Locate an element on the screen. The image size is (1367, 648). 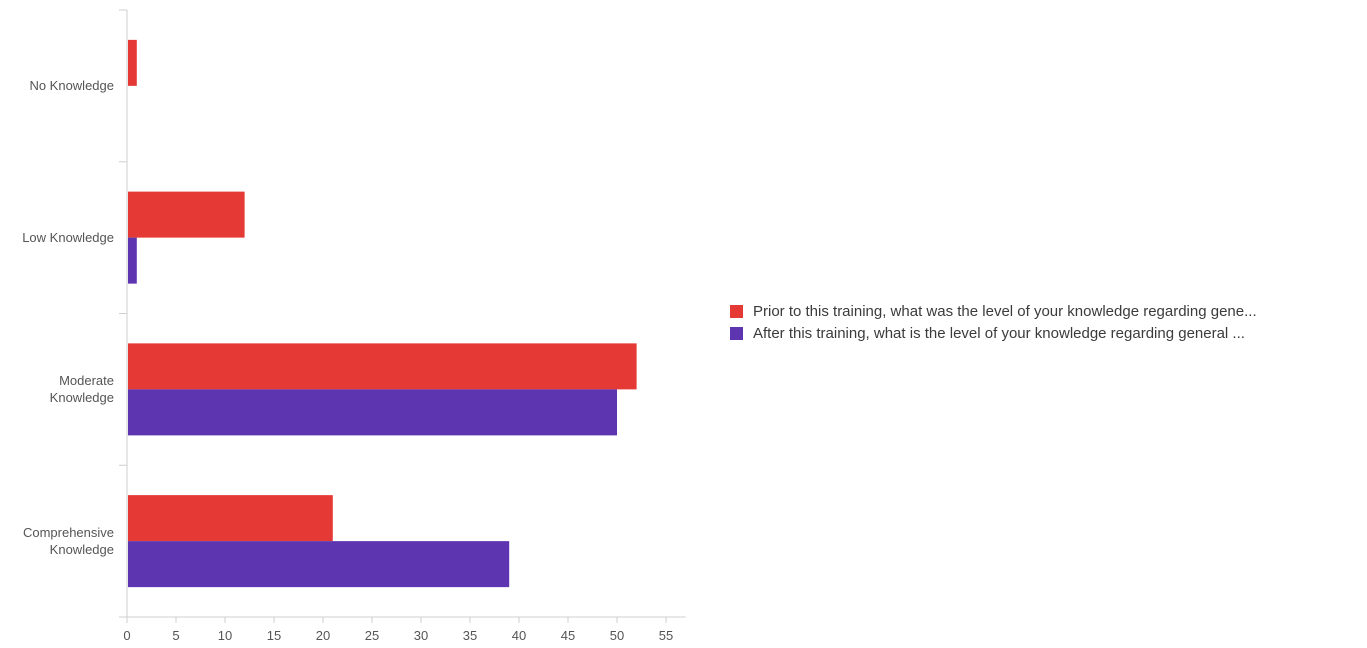
category-label-line: Low Knowledge is located at coordinates (59, 237).